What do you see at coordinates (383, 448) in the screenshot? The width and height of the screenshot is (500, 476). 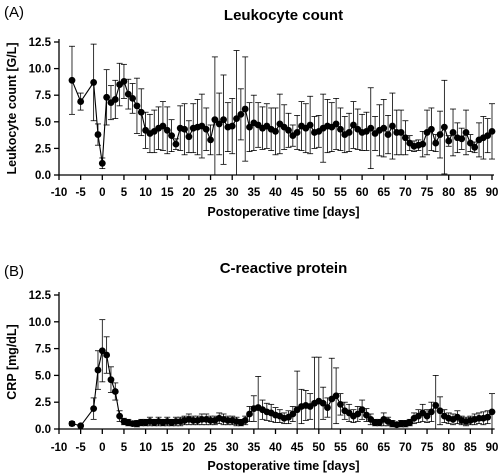 I see `panel-2-x-tick-label: 65` at bounding box center [383, 448].